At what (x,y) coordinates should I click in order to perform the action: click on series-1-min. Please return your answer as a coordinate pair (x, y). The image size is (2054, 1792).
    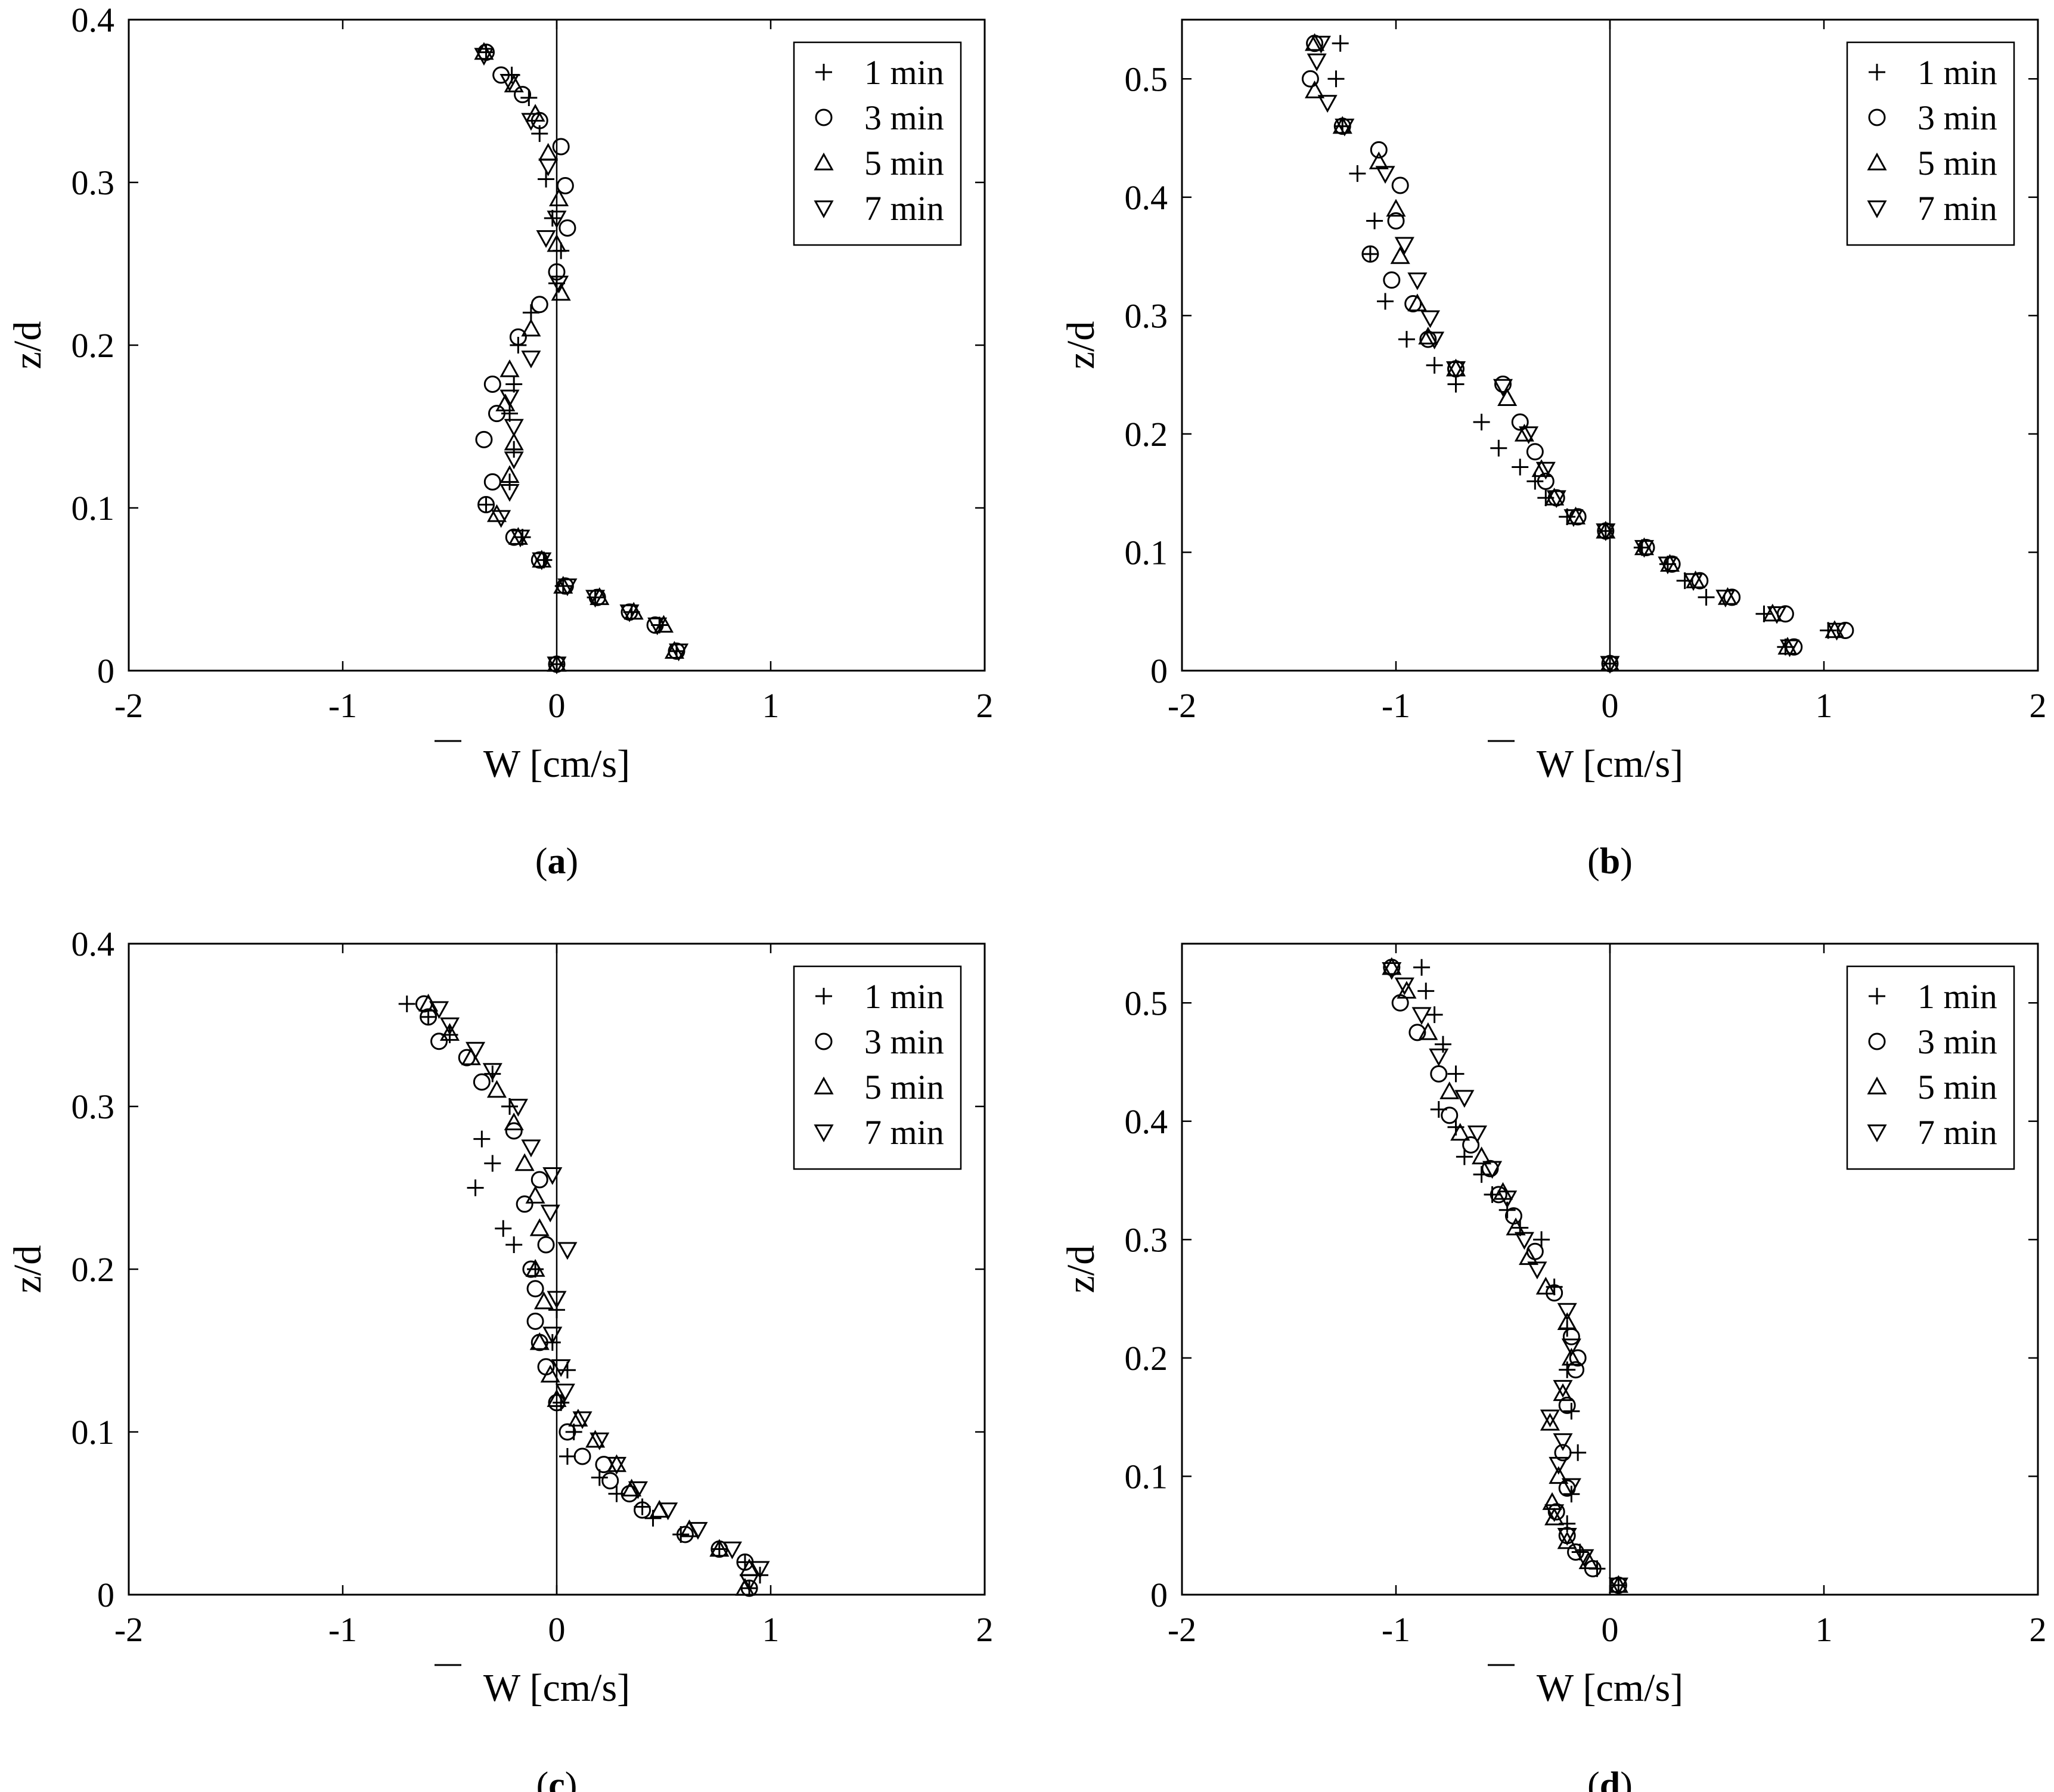
    Looking at the image, I should click on (583, 1296).